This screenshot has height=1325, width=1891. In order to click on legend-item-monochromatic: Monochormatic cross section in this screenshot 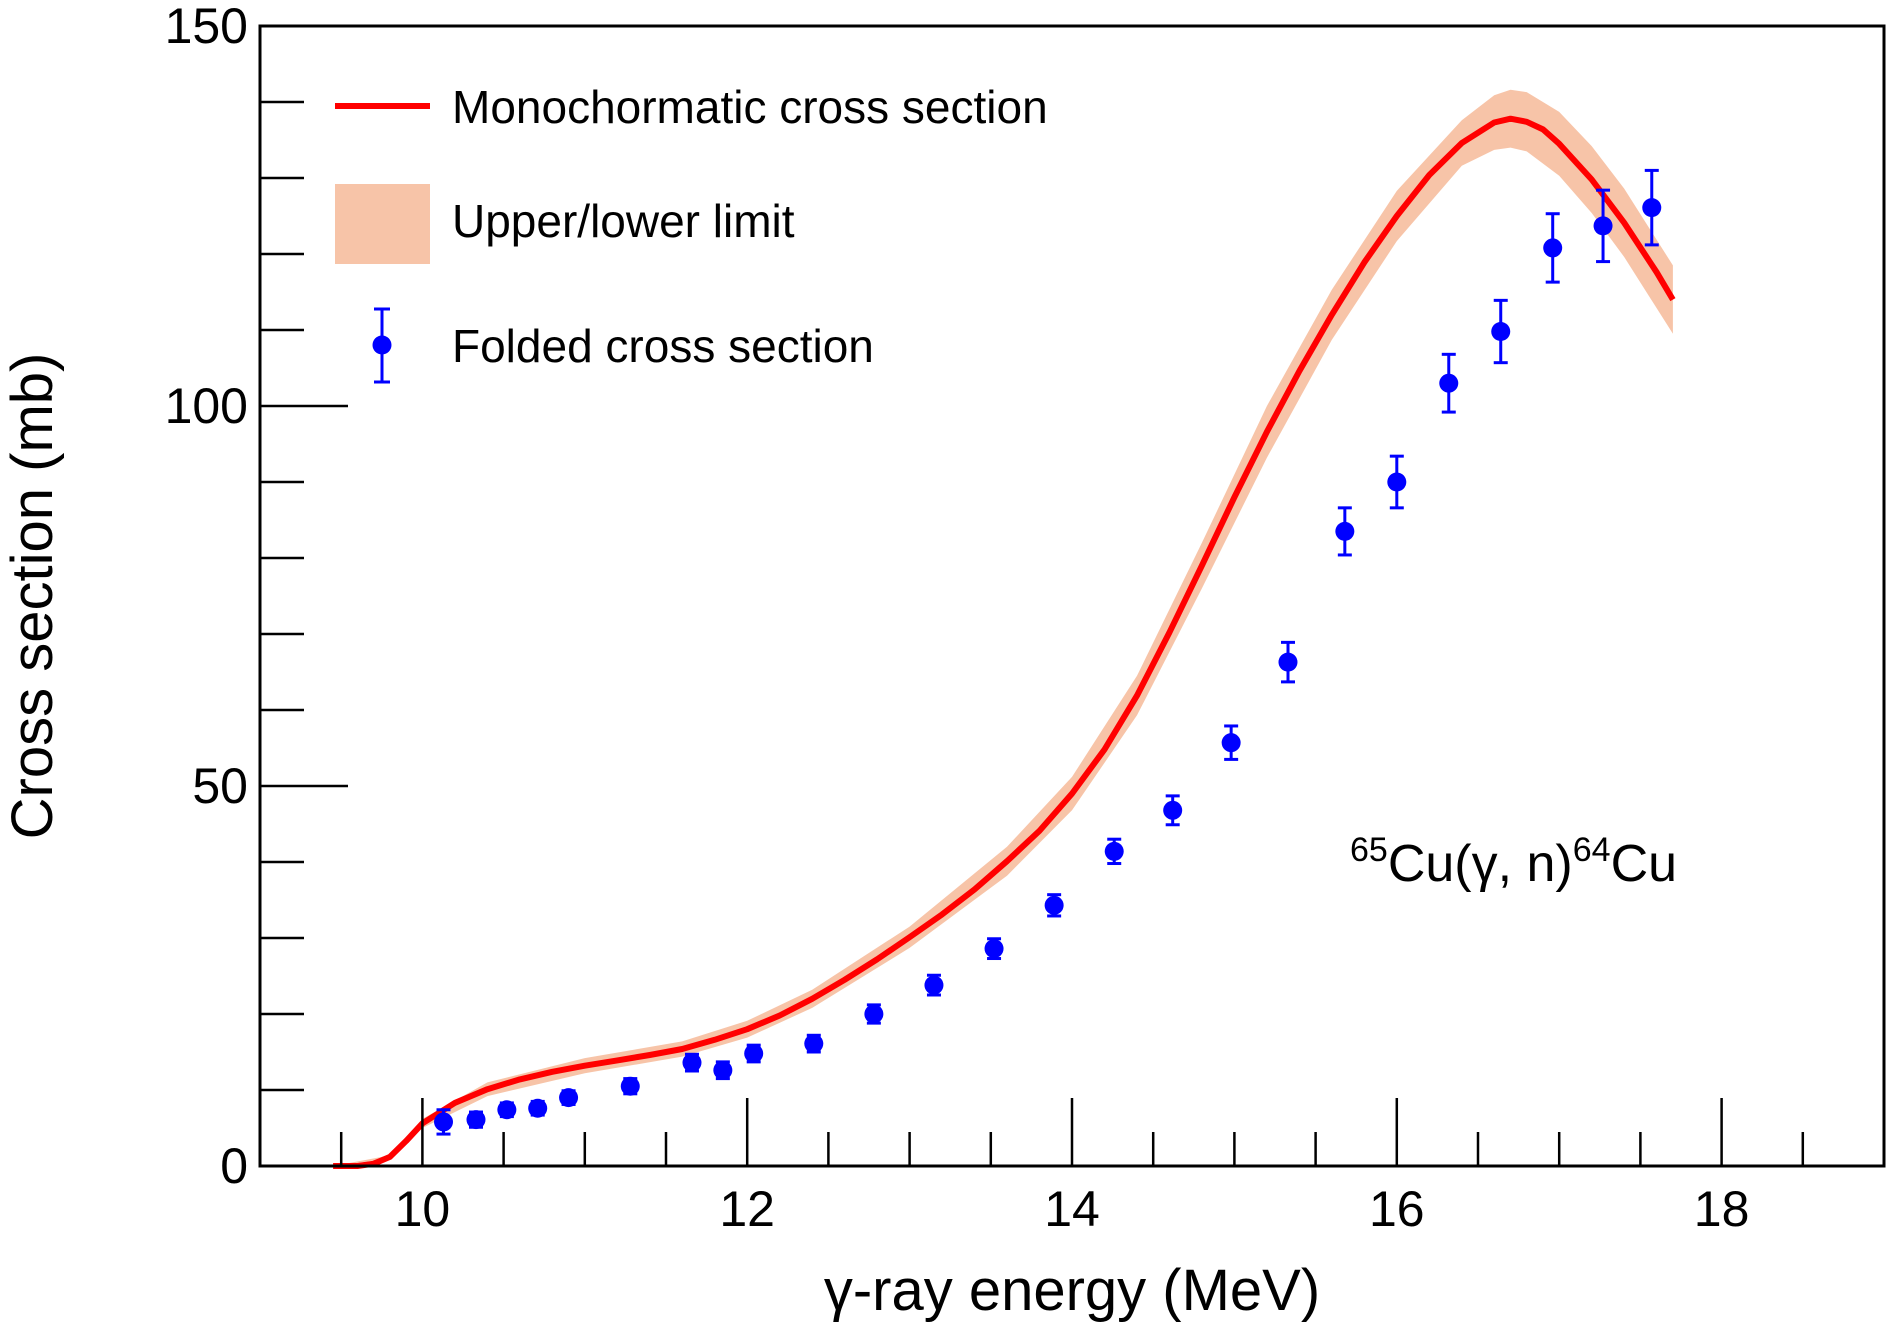, I will do `click(691, 107)`.